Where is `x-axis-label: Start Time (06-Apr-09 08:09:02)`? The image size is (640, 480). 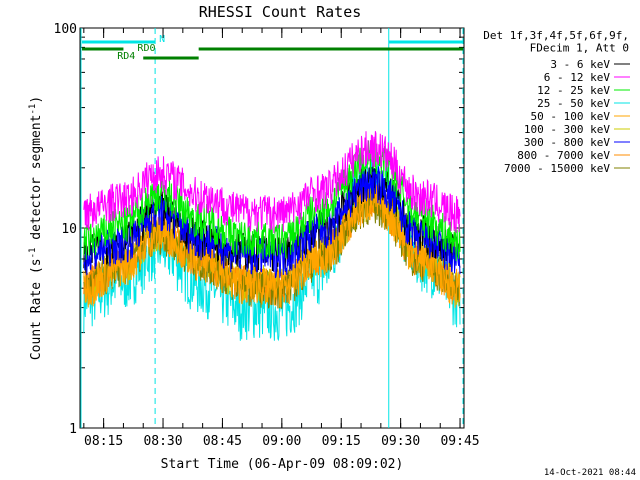 x-axis-label: Start Time (06-Apr-09 08:09:02) is located at coordinates (282, 464).